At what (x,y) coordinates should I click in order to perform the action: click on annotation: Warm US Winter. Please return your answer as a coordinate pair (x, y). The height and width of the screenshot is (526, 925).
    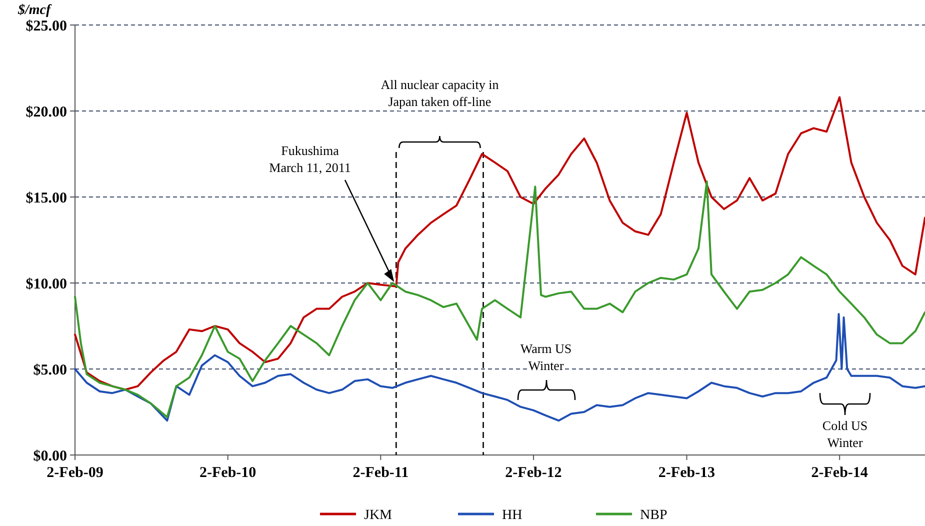
    Looking at the image, I should click on (546, 357).